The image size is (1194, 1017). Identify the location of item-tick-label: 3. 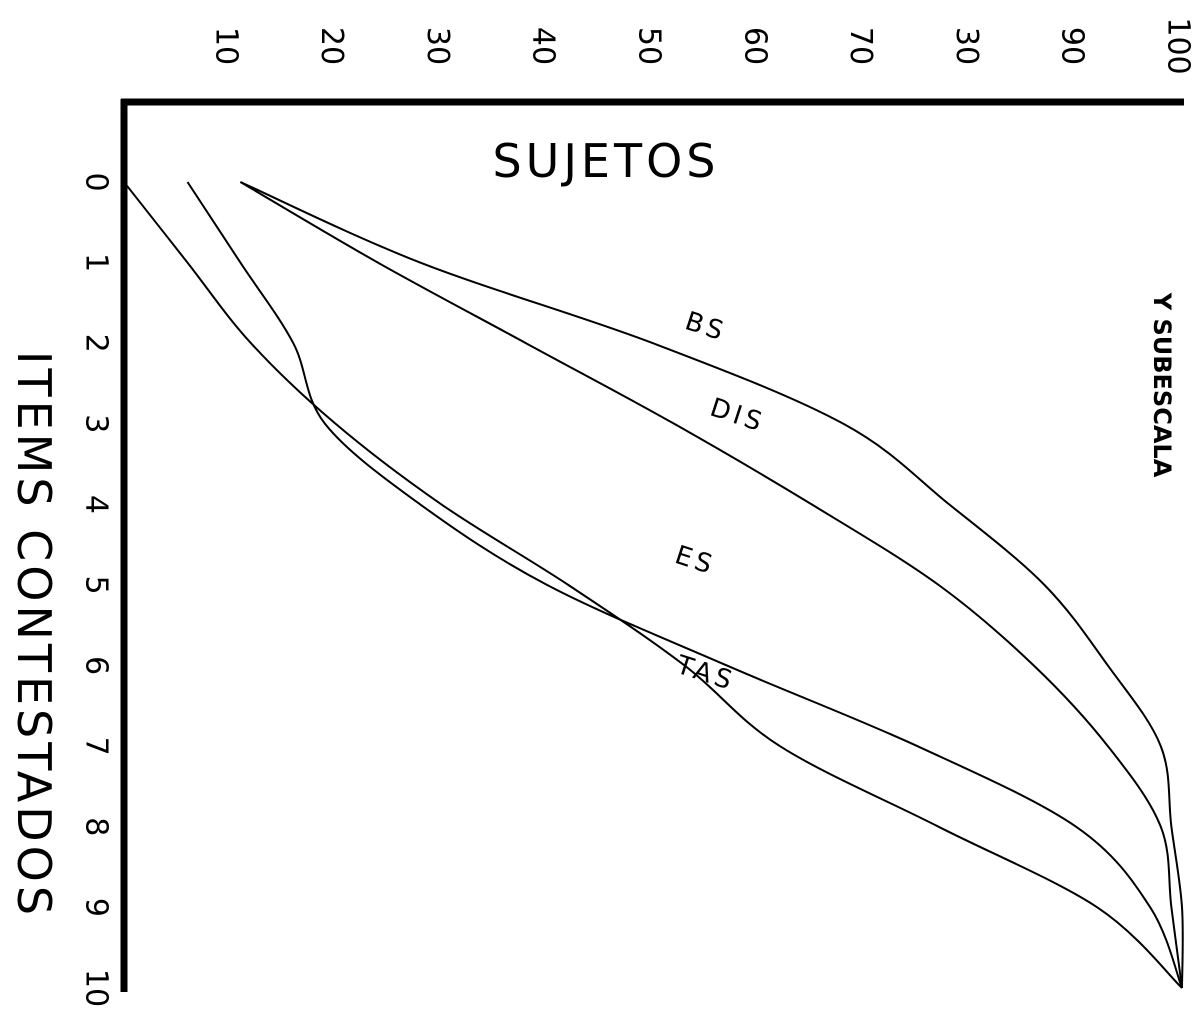
(96, 423).